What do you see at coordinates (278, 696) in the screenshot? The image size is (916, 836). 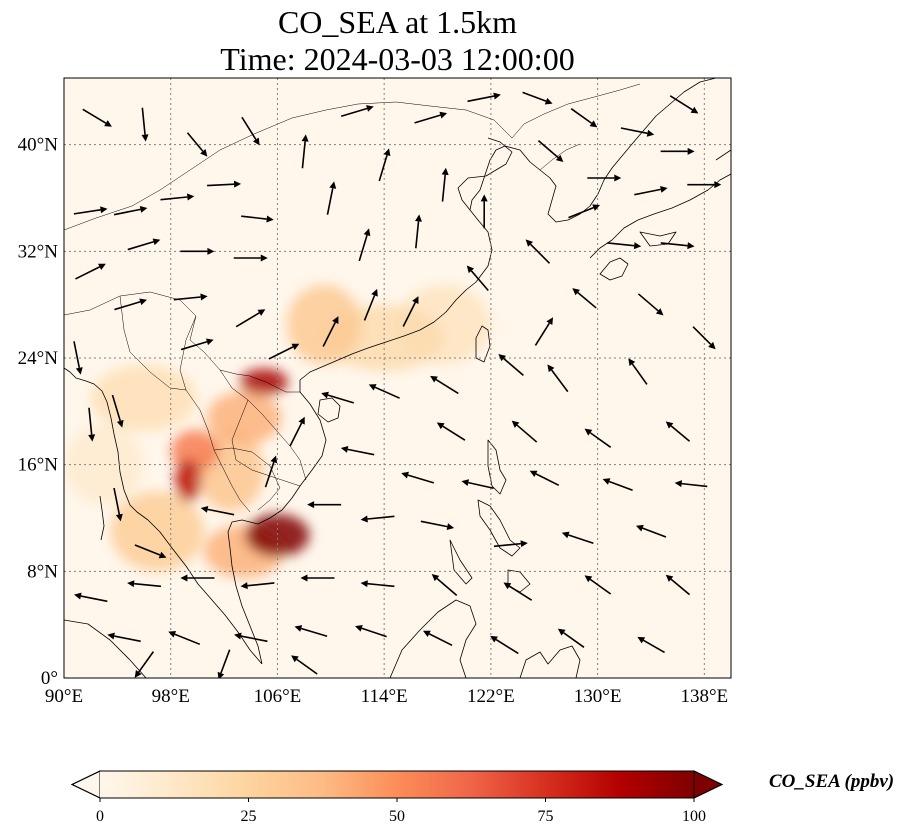 I see `x-tick-label: 106°E` at bounding box center [278, 696].